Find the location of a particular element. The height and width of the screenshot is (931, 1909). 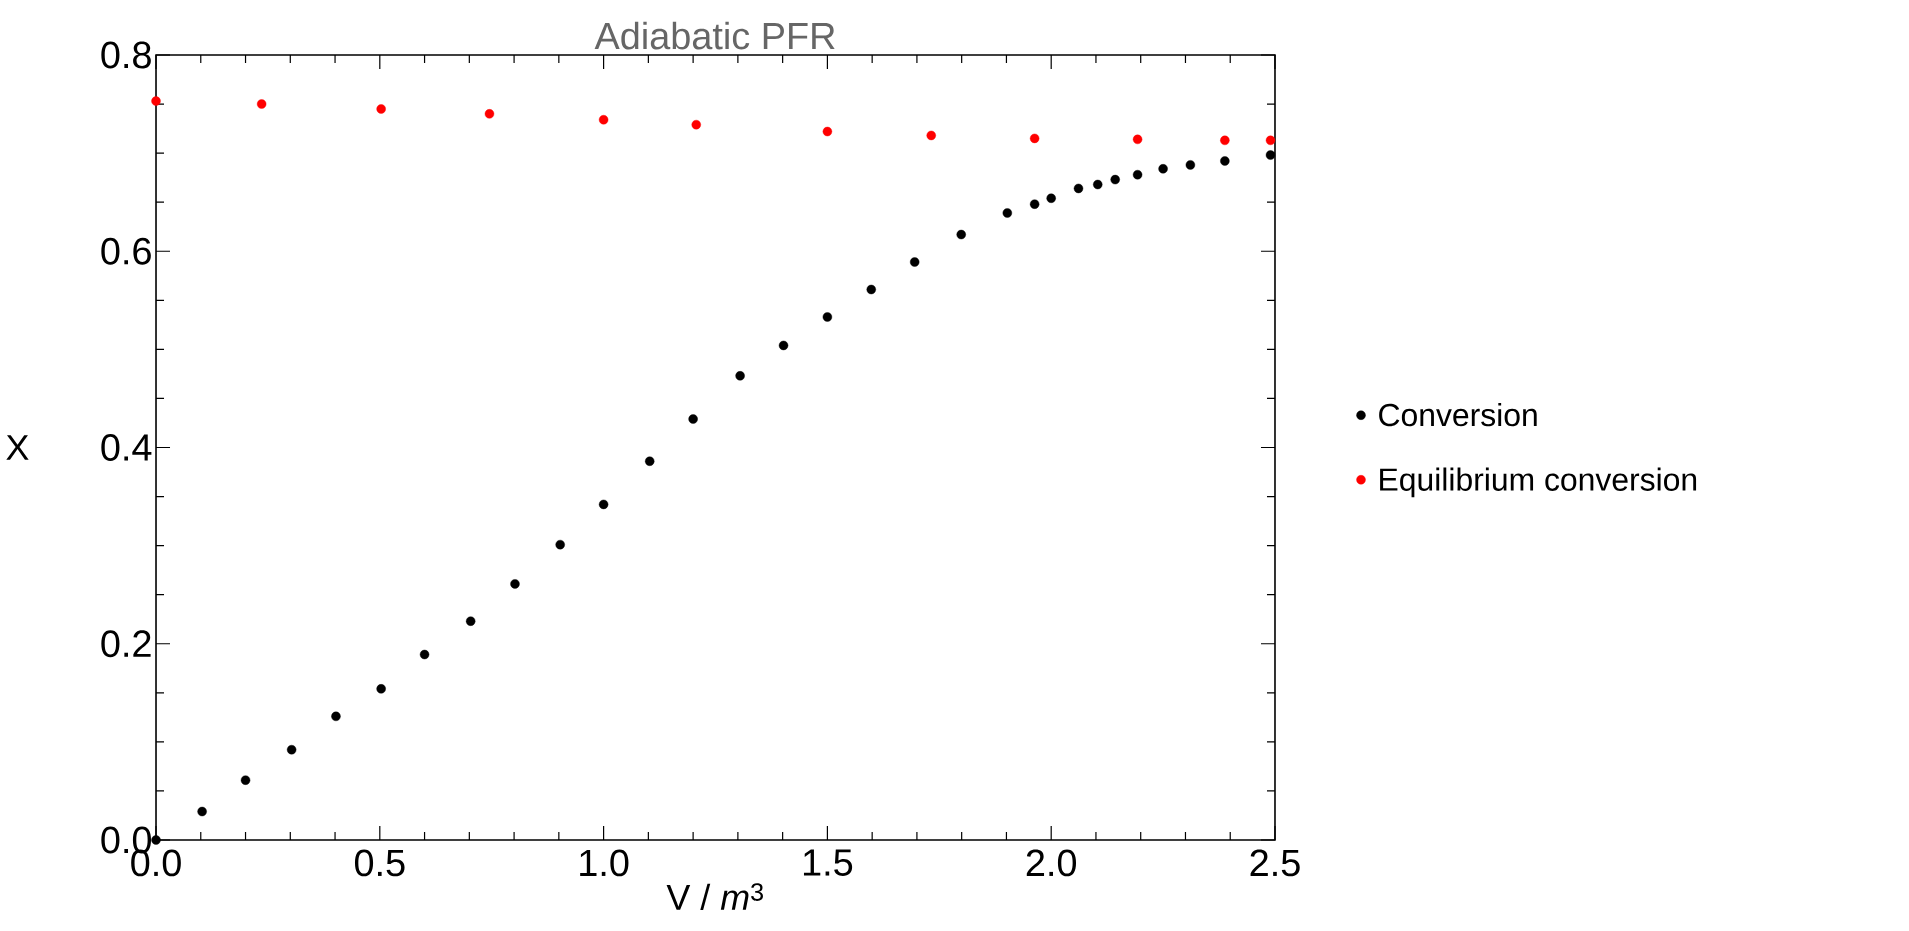

y-tick-label: 0.4 is located at coordinates (126, 447).